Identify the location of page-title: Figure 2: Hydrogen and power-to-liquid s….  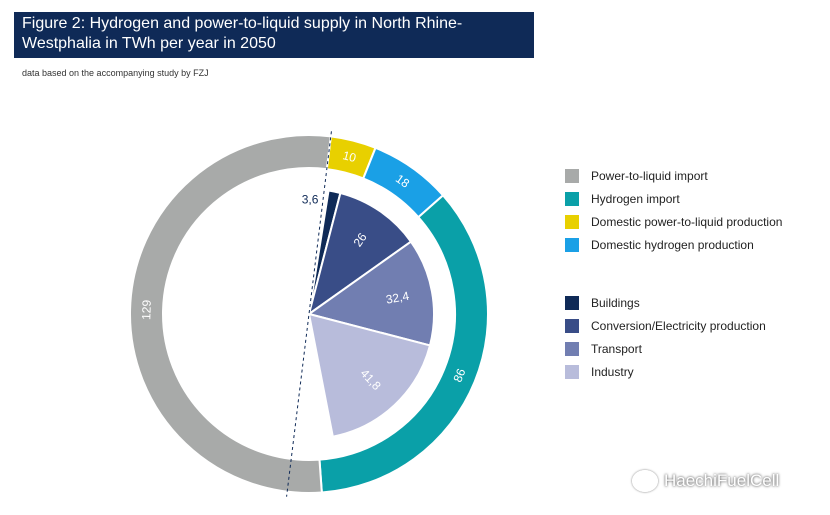
(274, 35).